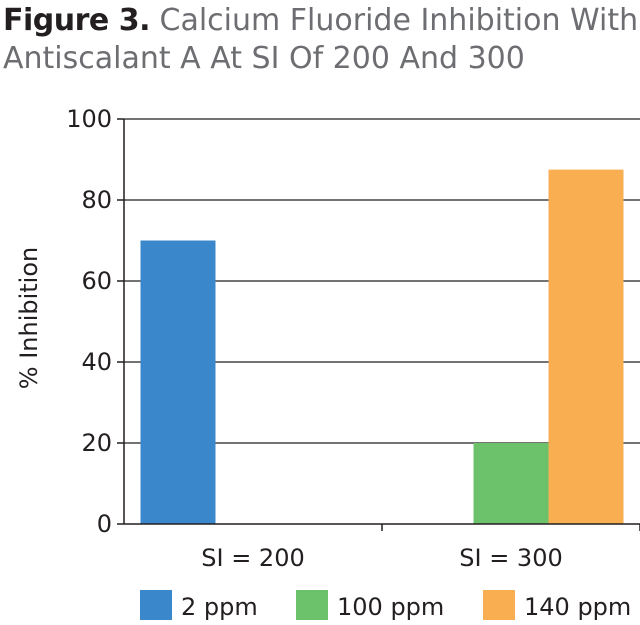 This screenshot has height=625, width=640. I want to click on legend-swatch-140-ppm, so click(499, 605).